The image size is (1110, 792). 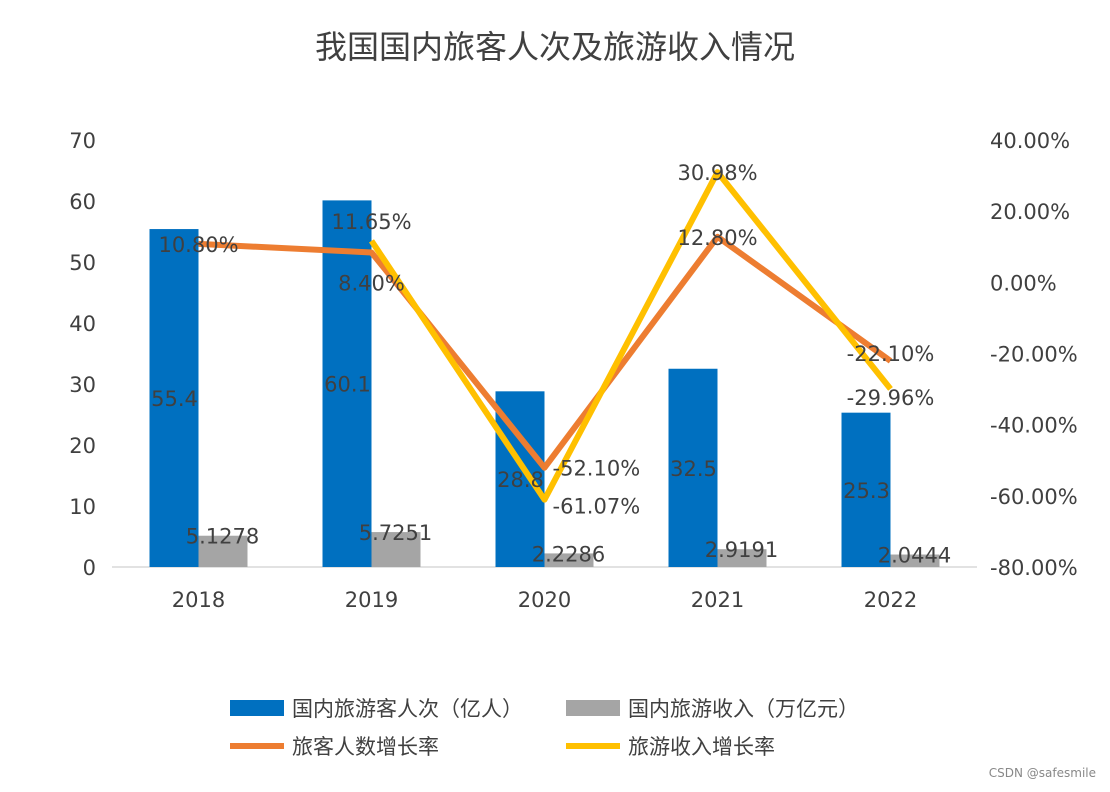 I want to click on chart-title: 我国国内旅客人次及旅游收入情况, so click(x=555, y=47).